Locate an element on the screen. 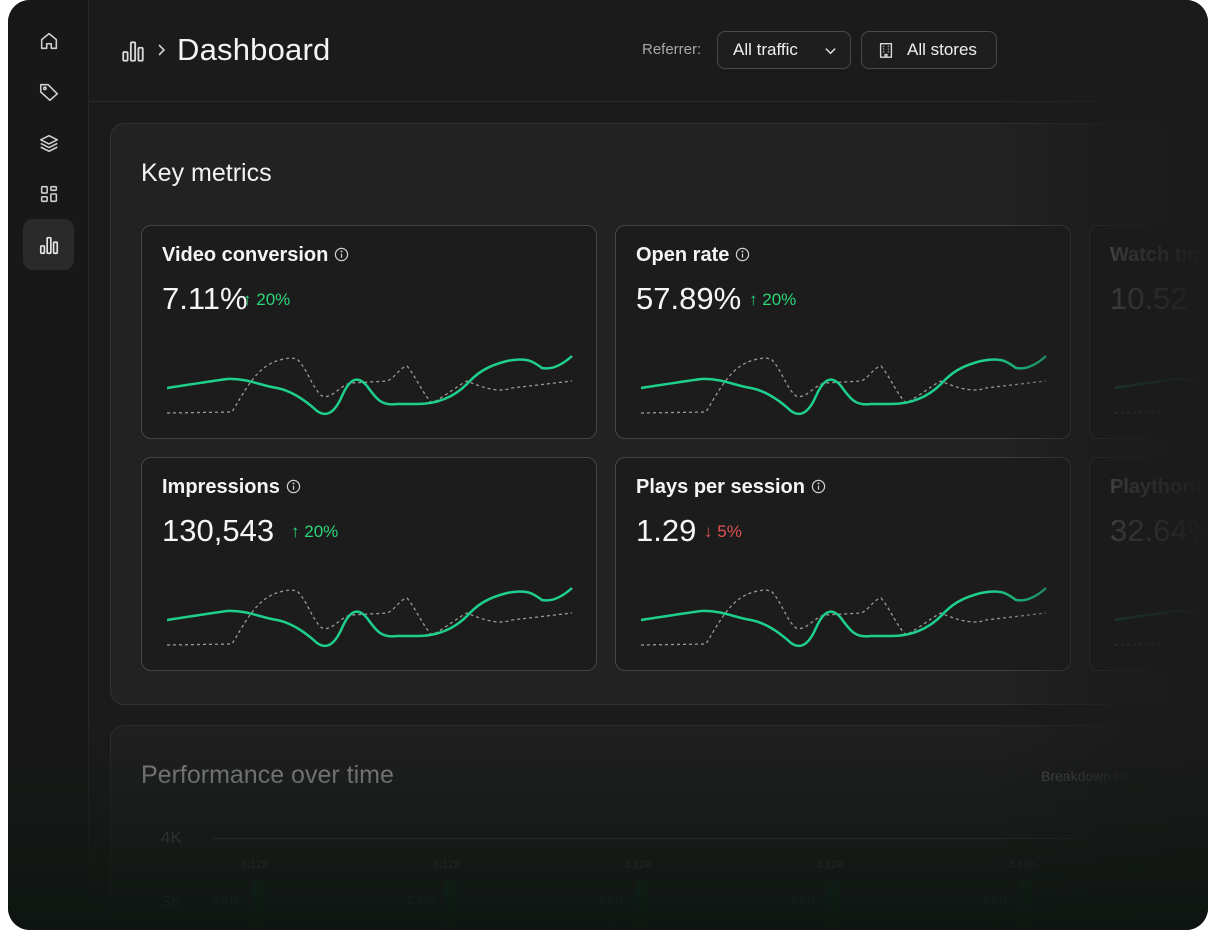  sidebar-item-widgets is located at coordinates (48, 193).